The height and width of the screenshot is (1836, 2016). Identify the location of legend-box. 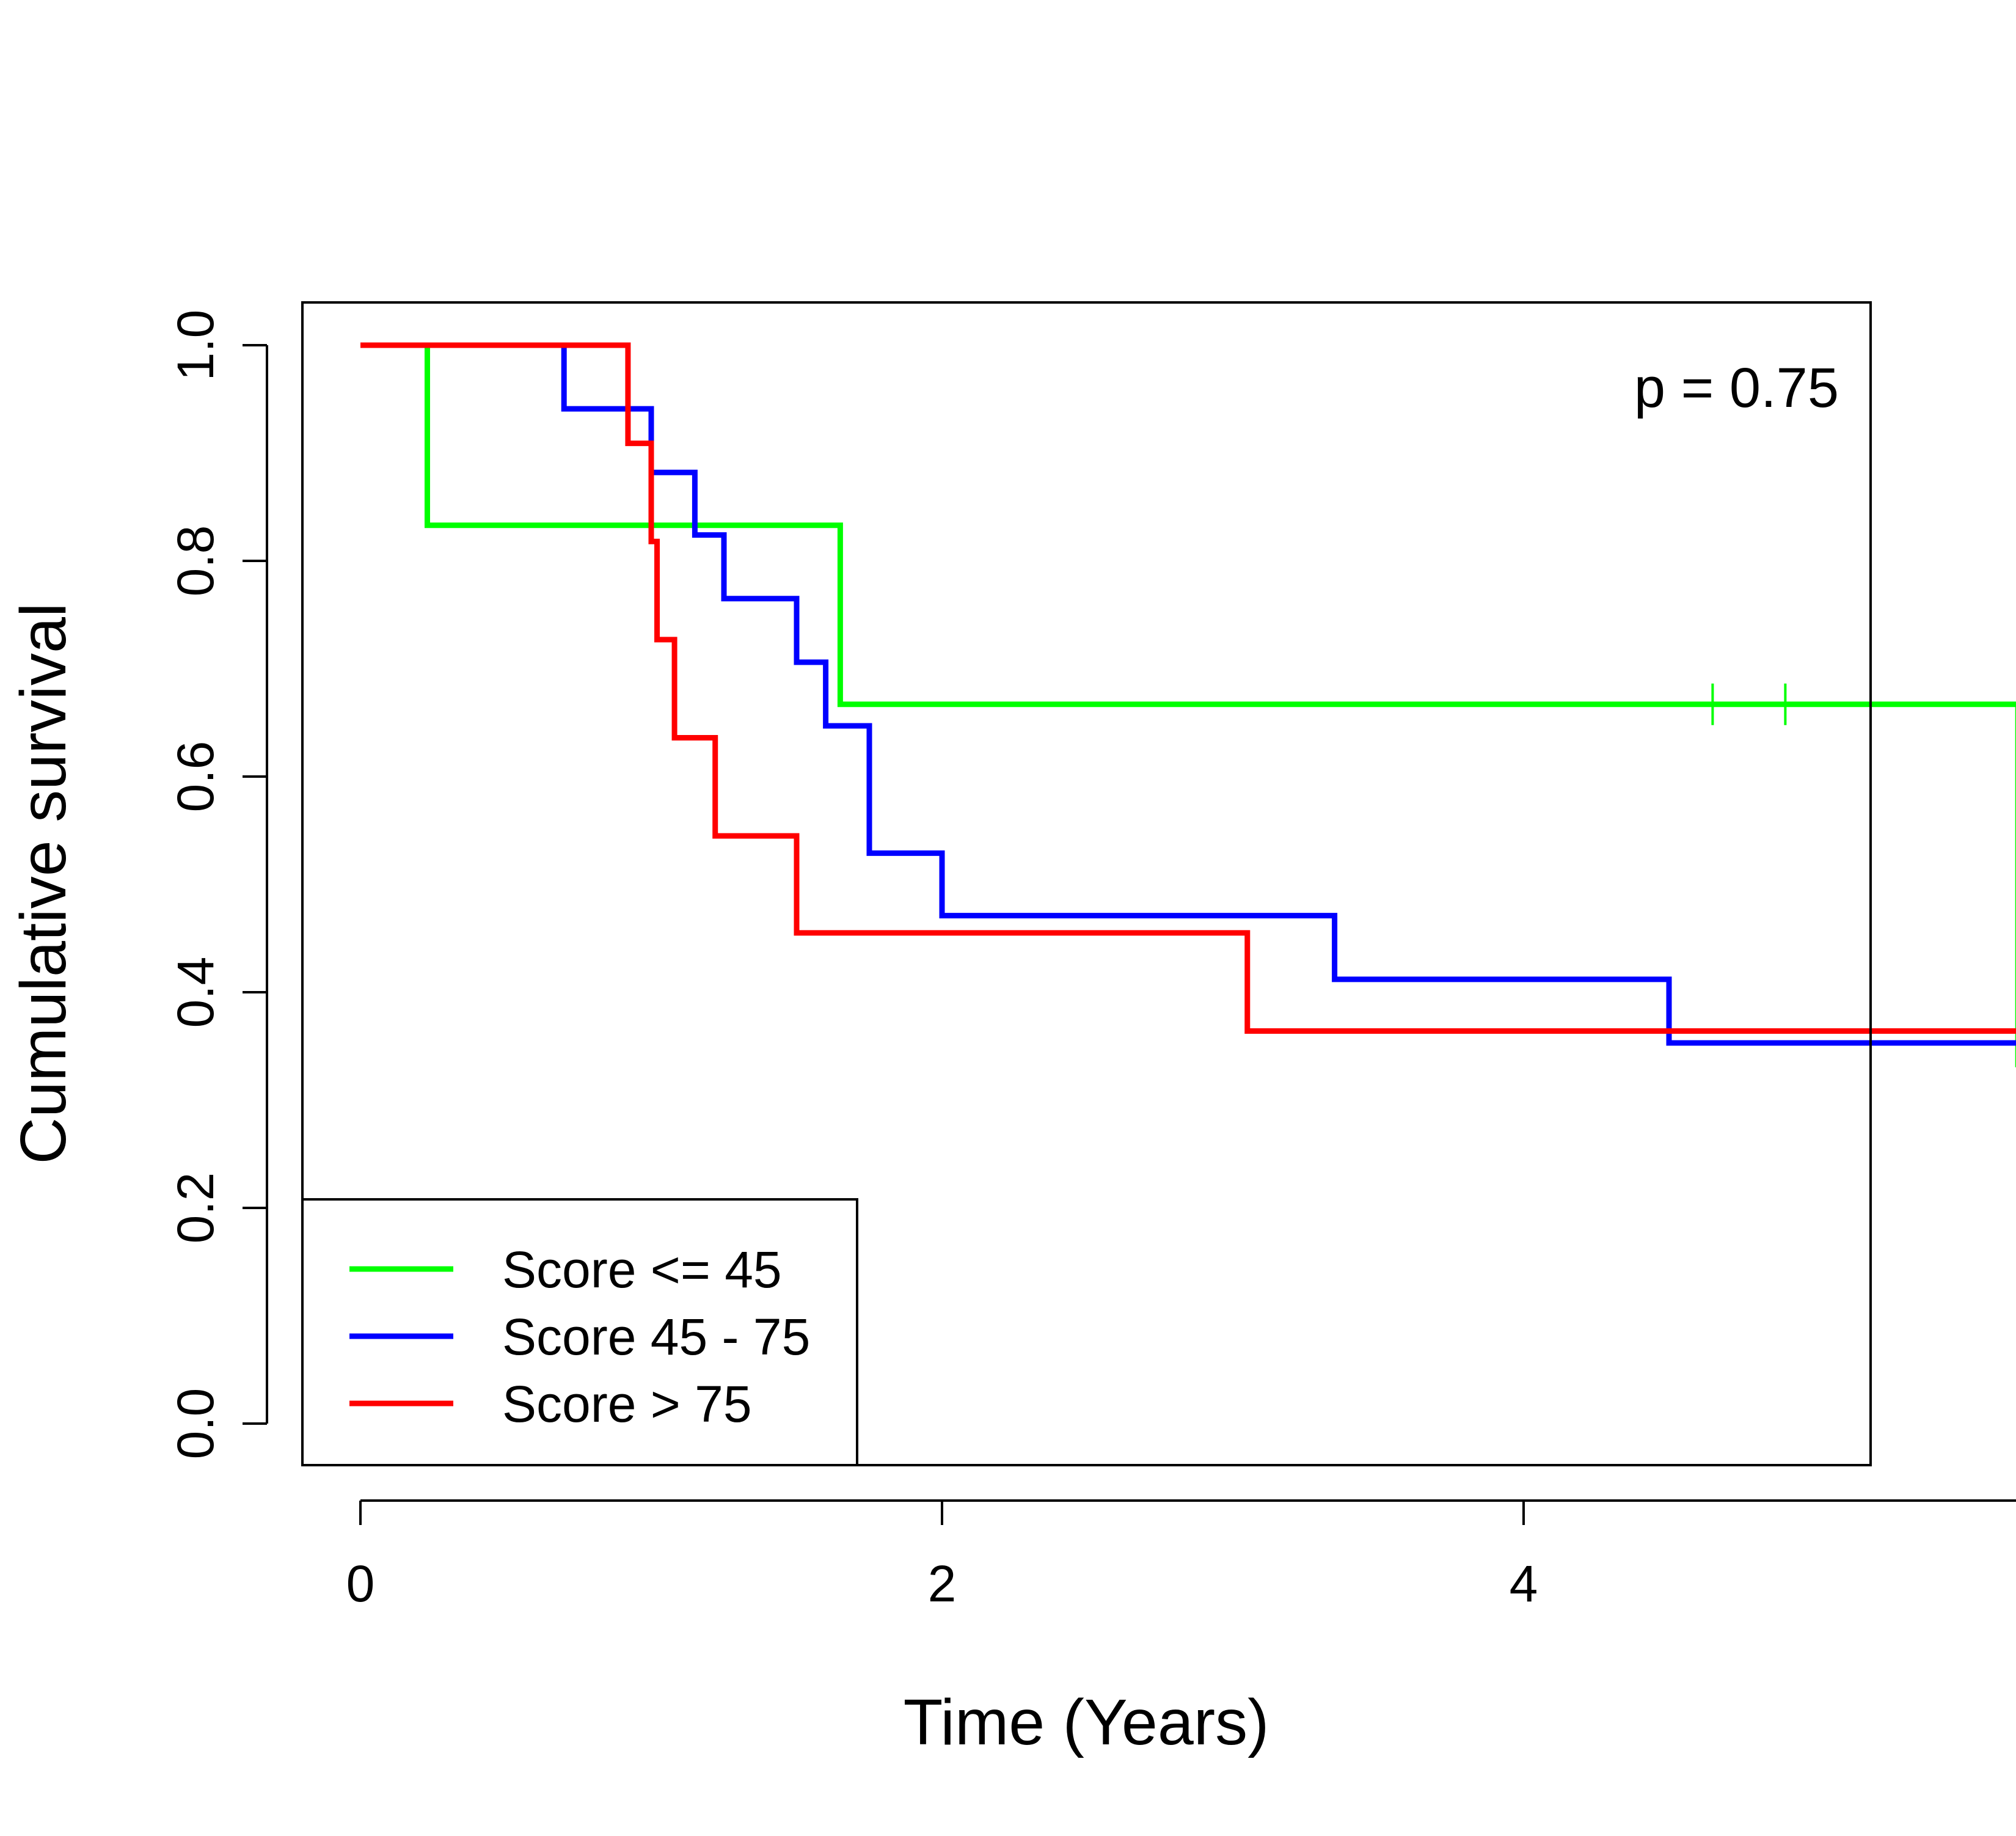
(579, 1332).